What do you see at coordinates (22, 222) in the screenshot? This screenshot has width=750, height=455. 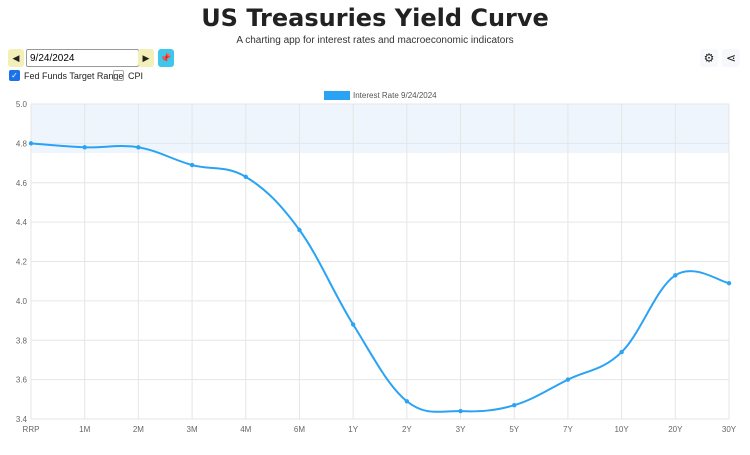 I see `y-tick-label: 4.4` at bounding box center [22, 222].